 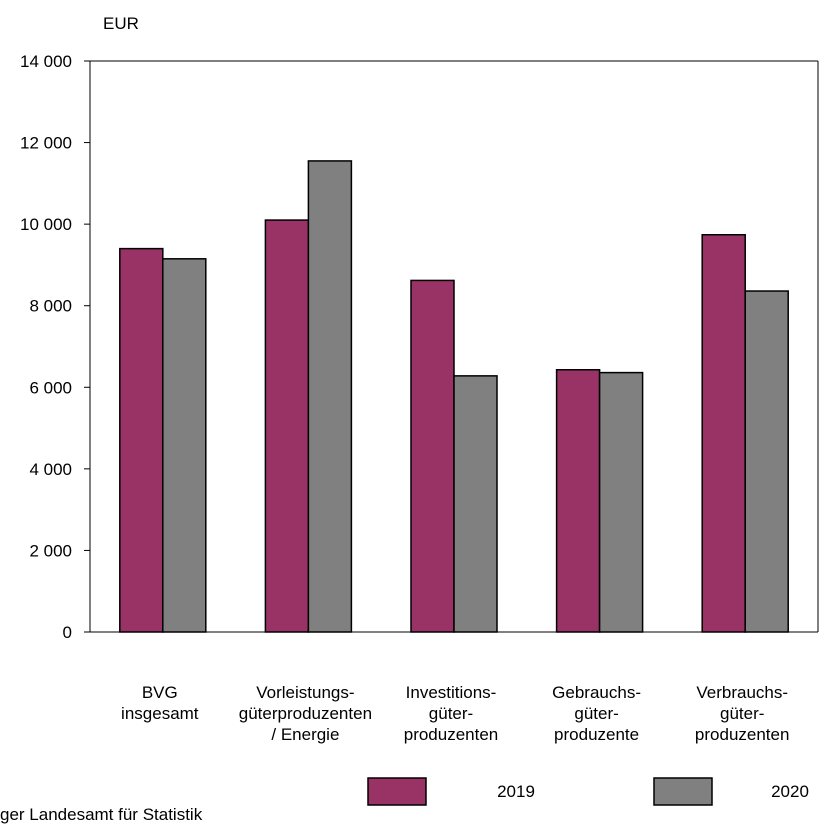 What do you see at coordinates (46, 224) in the screenshot?
I see `y-tick-label: 10 000` at bounding box center [46, 224].